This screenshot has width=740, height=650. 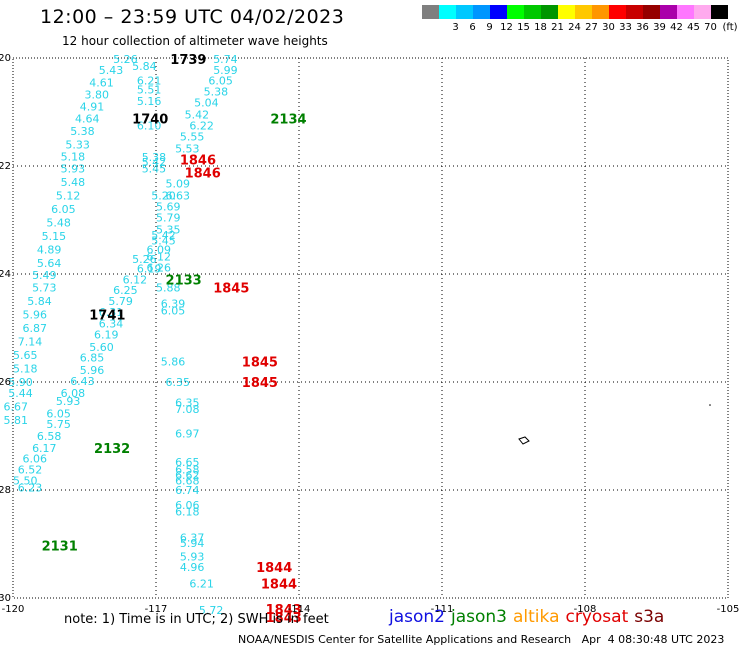 I want to click on swh-value: 6.97, so click(x=187, y=433).